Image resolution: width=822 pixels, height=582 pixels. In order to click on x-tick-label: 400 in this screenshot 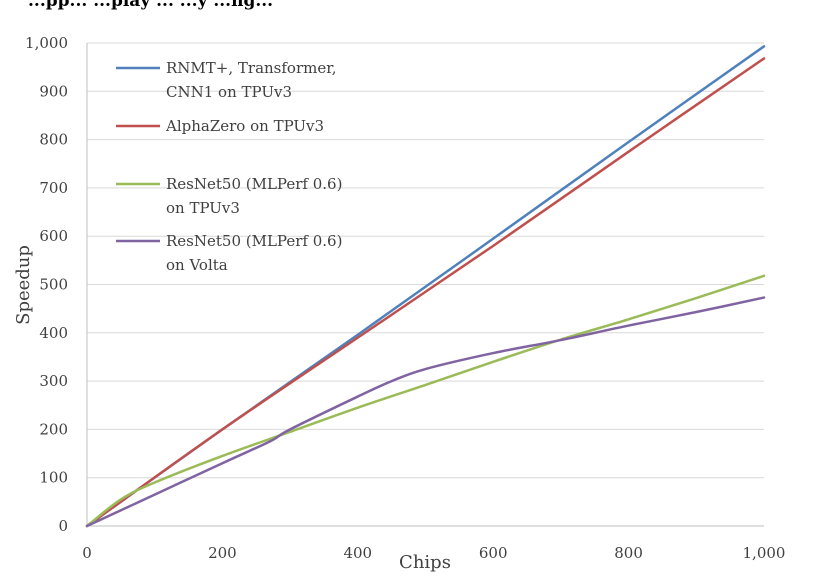, I will do `click(357, 553)`.